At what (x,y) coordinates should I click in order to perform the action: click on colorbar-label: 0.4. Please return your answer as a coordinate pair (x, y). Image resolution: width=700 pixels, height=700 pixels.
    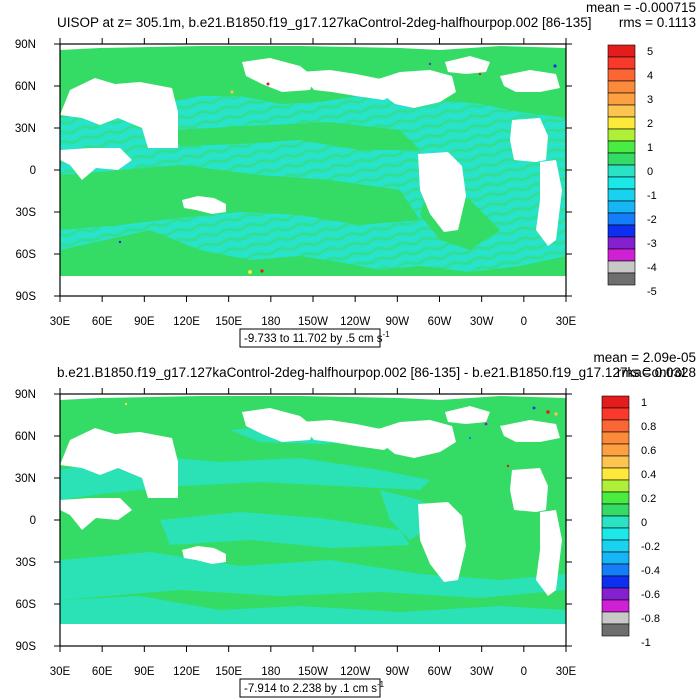
    Looking at the image, I should click on (648, 475).